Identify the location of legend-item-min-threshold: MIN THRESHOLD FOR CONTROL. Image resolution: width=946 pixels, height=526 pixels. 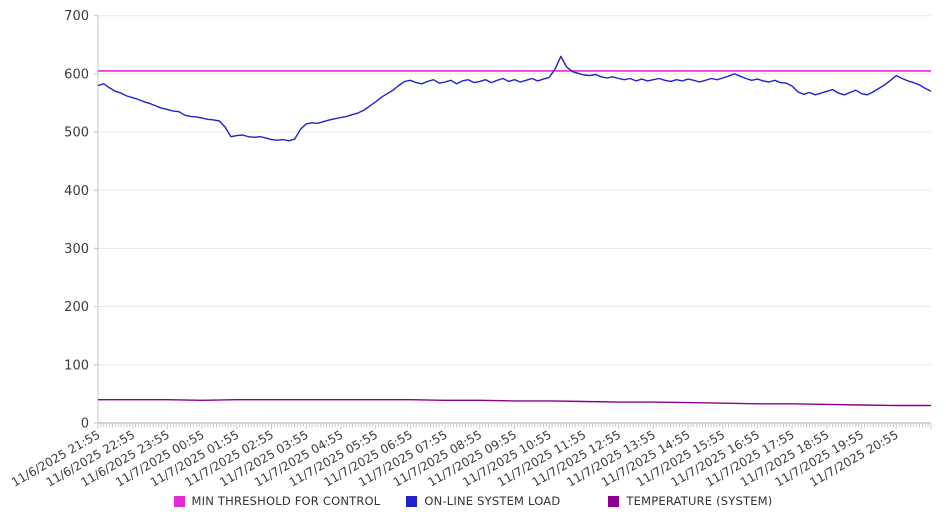
(277, 501).